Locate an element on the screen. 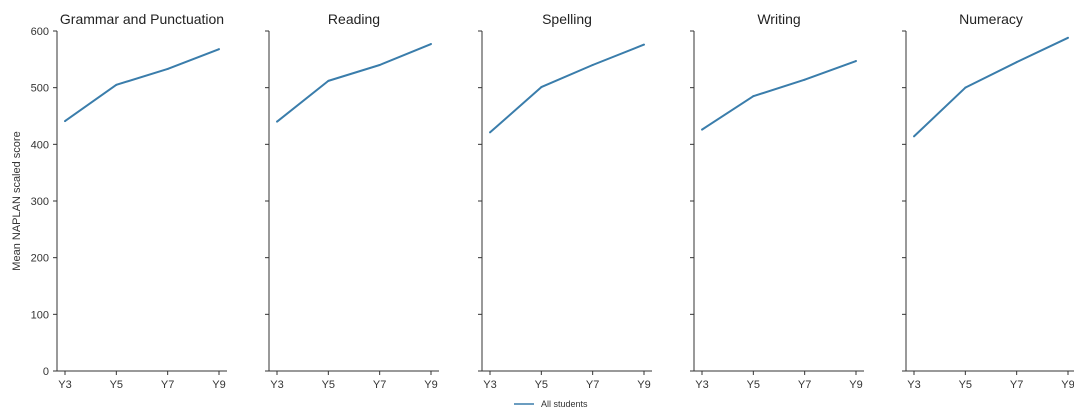 The width and height of the screenshot is (1074, 417). panel-title: Numeracy is located at coordinates (991, 19).